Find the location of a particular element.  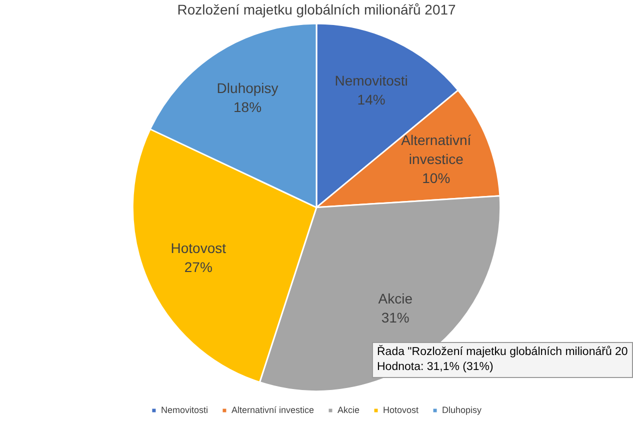

slice-label: Alternativní investice is located at coordinates (436, 149).